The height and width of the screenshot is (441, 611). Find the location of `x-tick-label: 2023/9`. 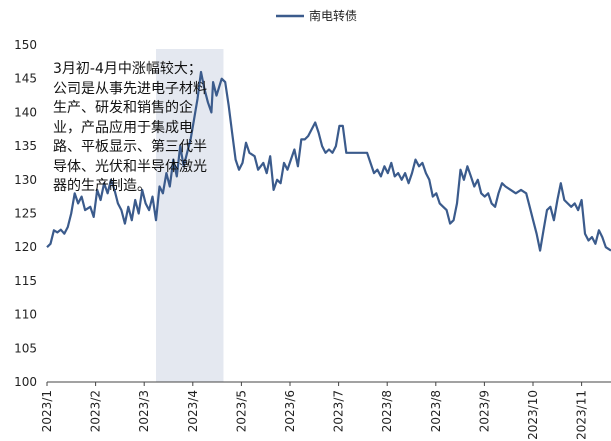

x-tick-label: 2023/9 is located at coordinates (484, 411).